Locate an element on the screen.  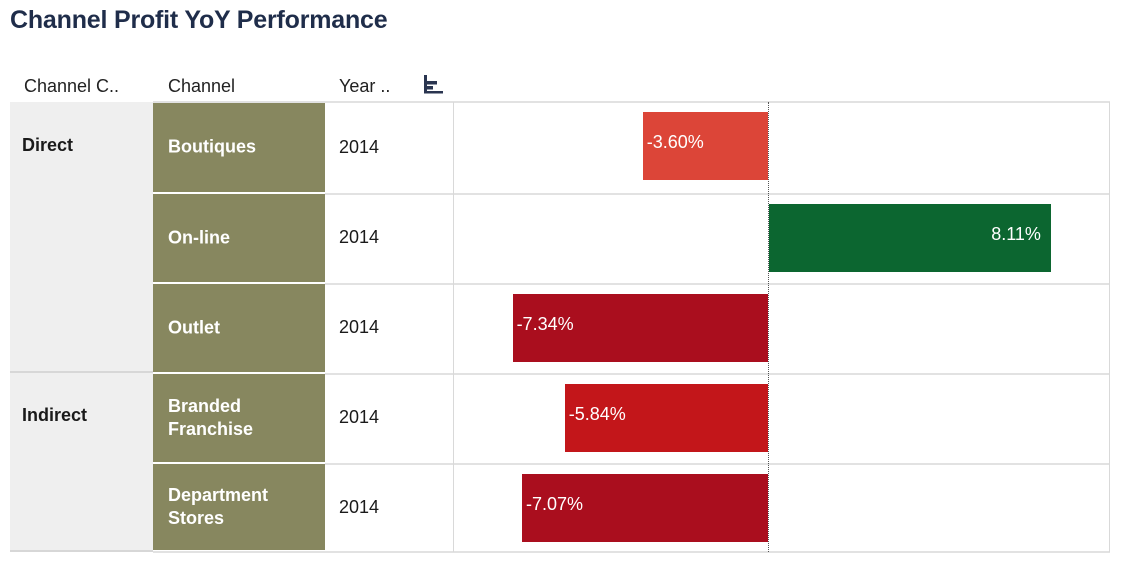
channel-cell: Department Stores is located at coordinates (239, 508).